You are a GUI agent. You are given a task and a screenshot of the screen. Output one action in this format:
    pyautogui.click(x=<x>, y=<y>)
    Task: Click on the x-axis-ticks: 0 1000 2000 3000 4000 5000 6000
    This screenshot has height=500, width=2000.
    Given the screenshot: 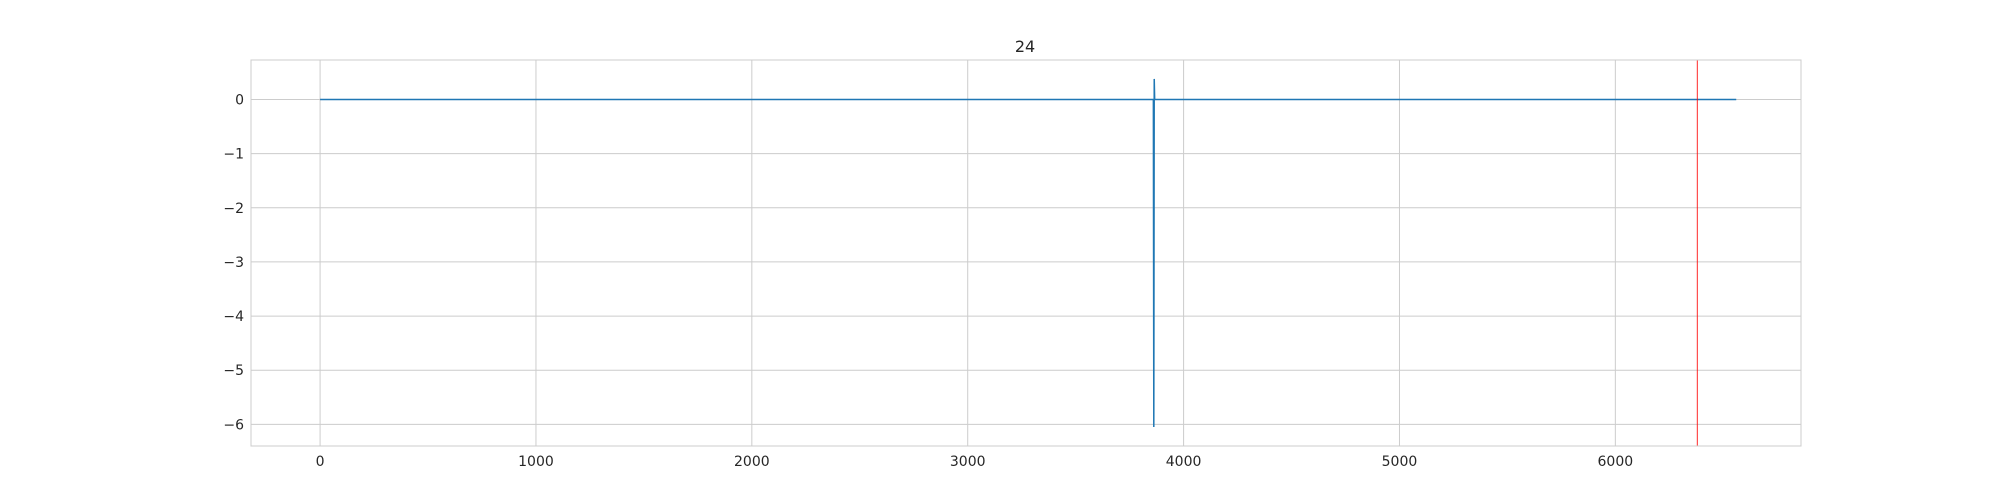 What is the action you would take?
    pyautogui.click(x=975, y=462)
    